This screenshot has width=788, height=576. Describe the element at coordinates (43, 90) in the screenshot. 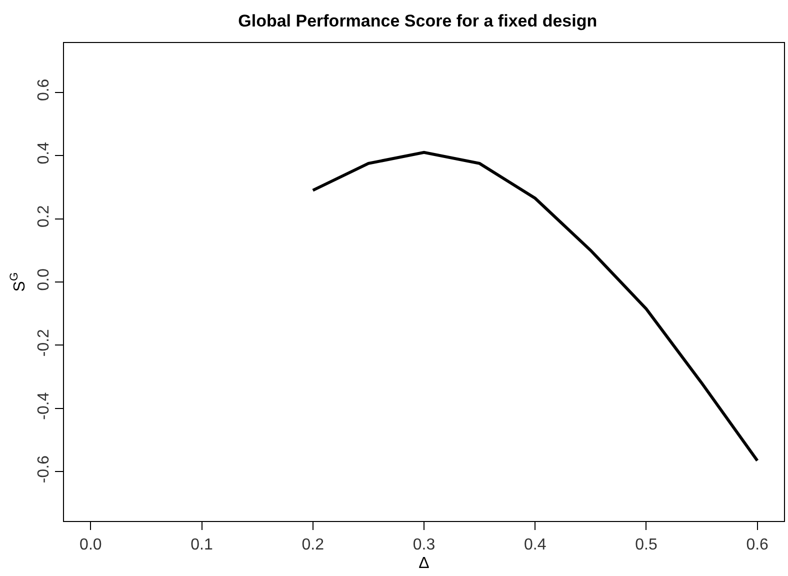

I see `y-tick-label: 0.6` at that location.